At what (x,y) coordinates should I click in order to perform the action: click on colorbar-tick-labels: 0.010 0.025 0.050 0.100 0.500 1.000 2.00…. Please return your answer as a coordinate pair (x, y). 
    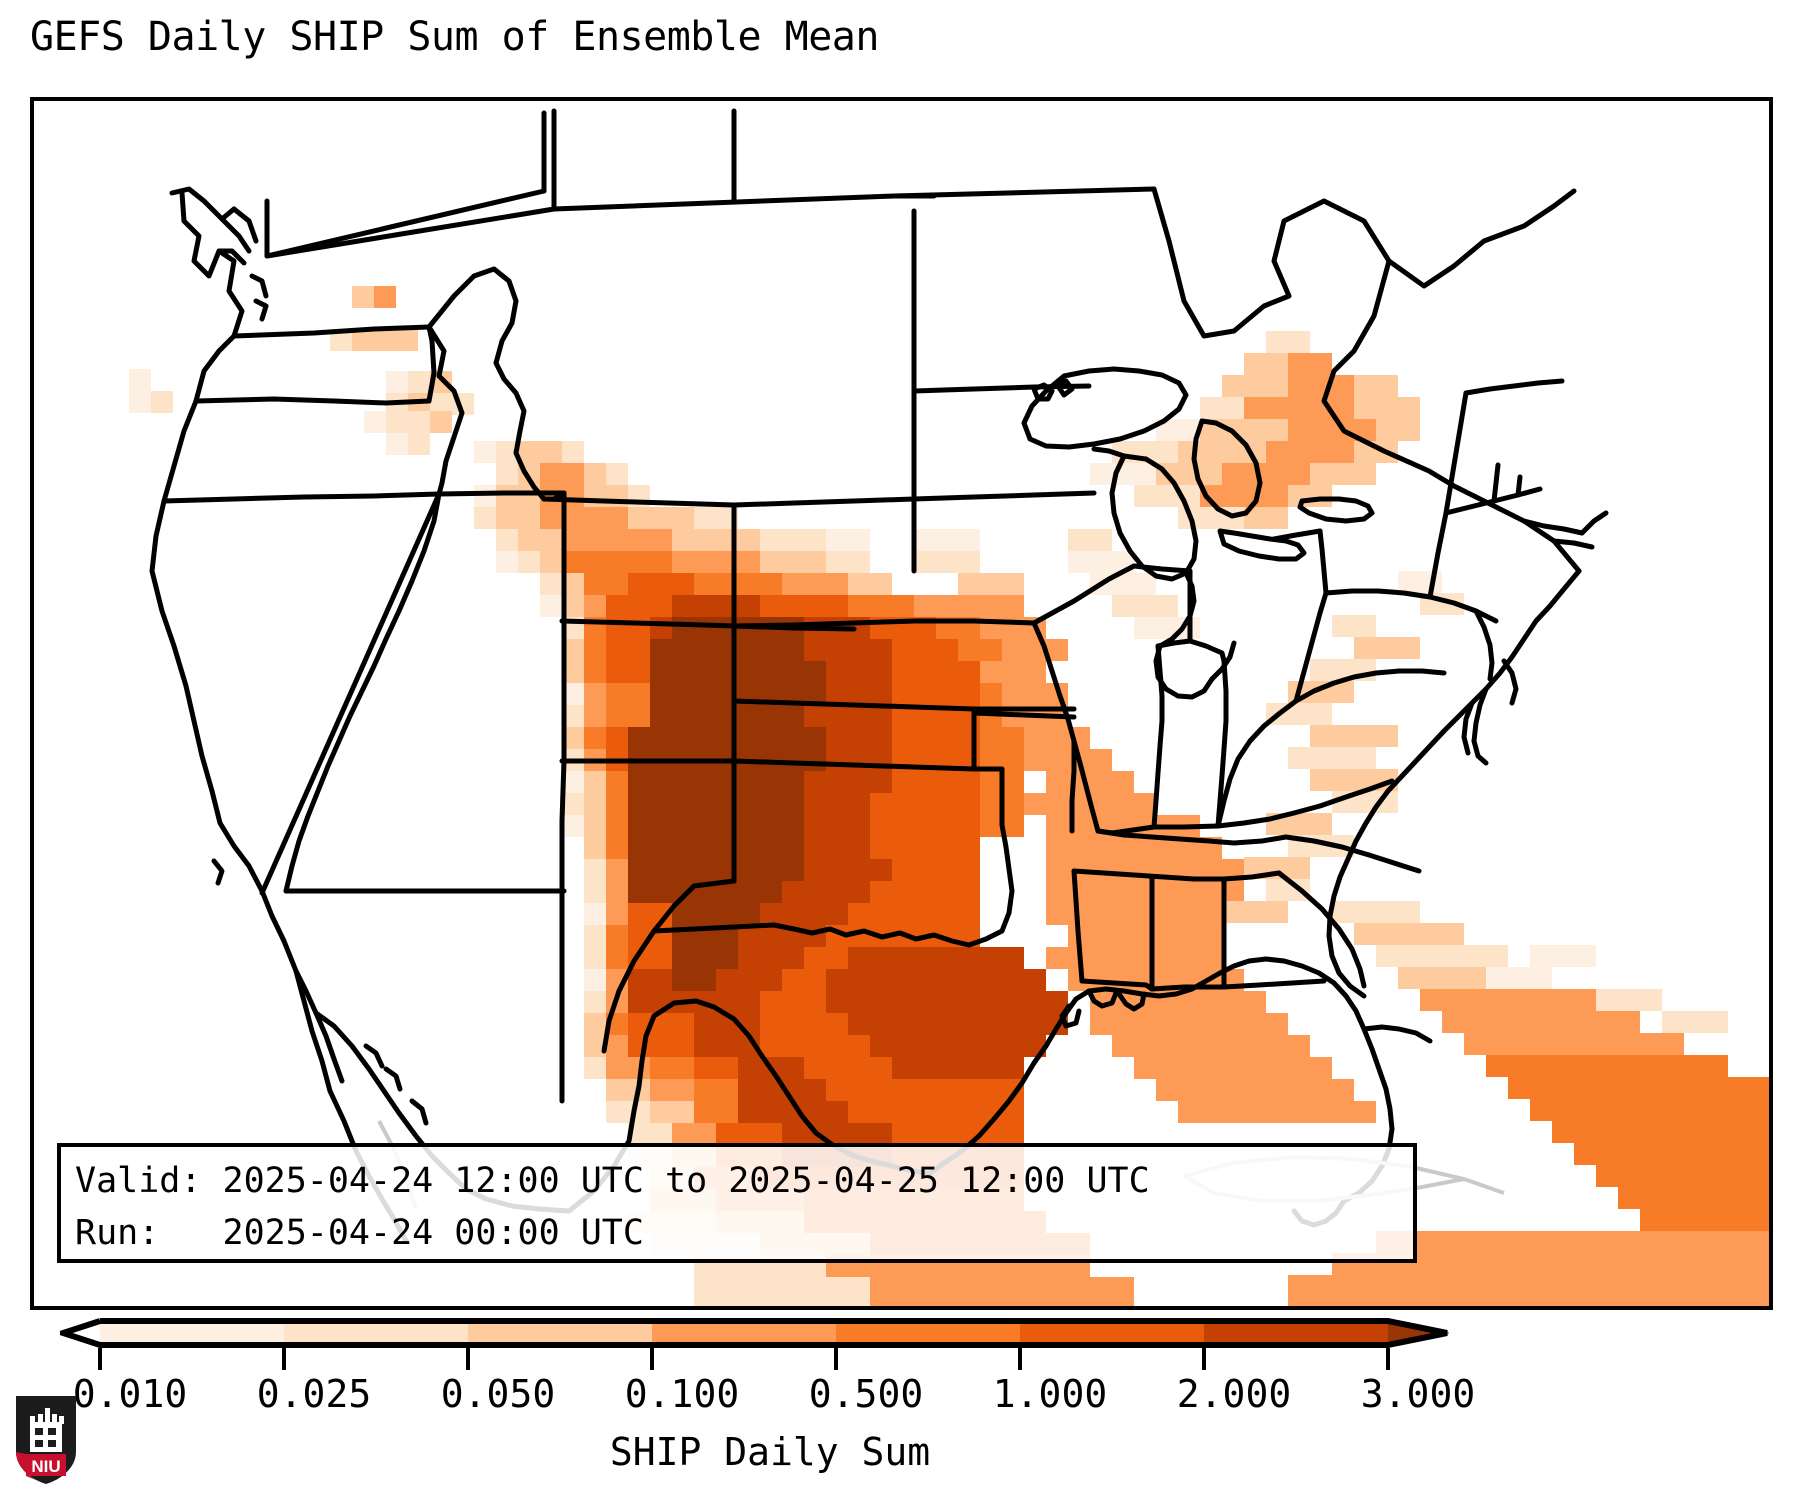
    Looking at the image, I should click on (901, 1396).